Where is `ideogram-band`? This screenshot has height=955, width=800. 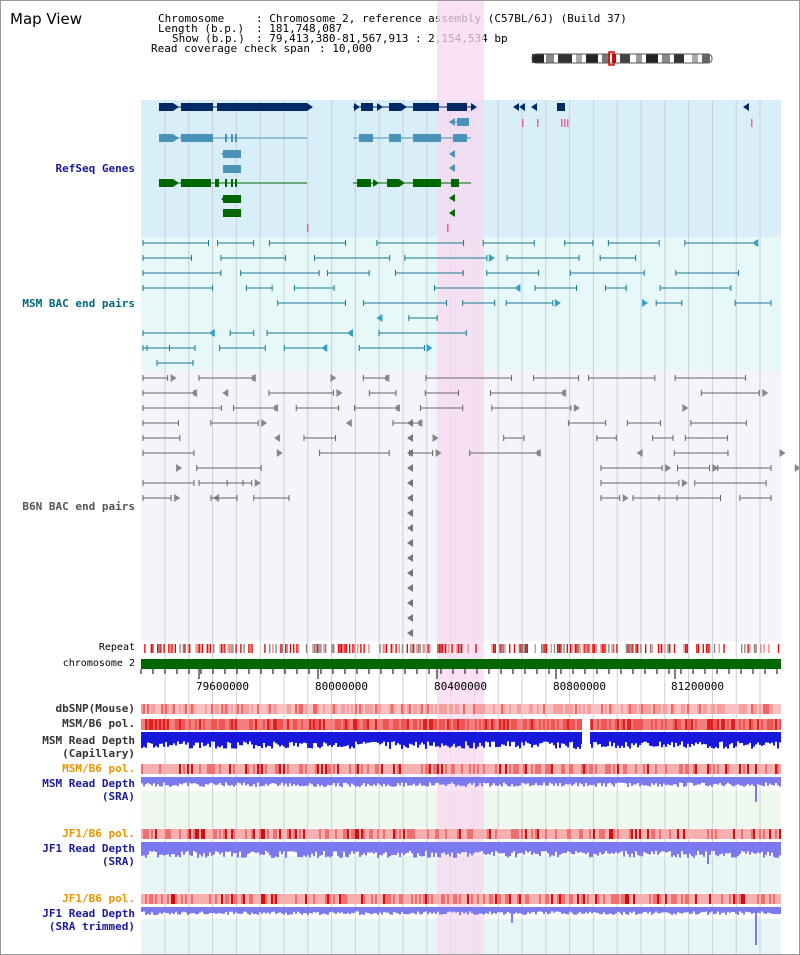
ideogram-band is located at coordinates (625, 58).